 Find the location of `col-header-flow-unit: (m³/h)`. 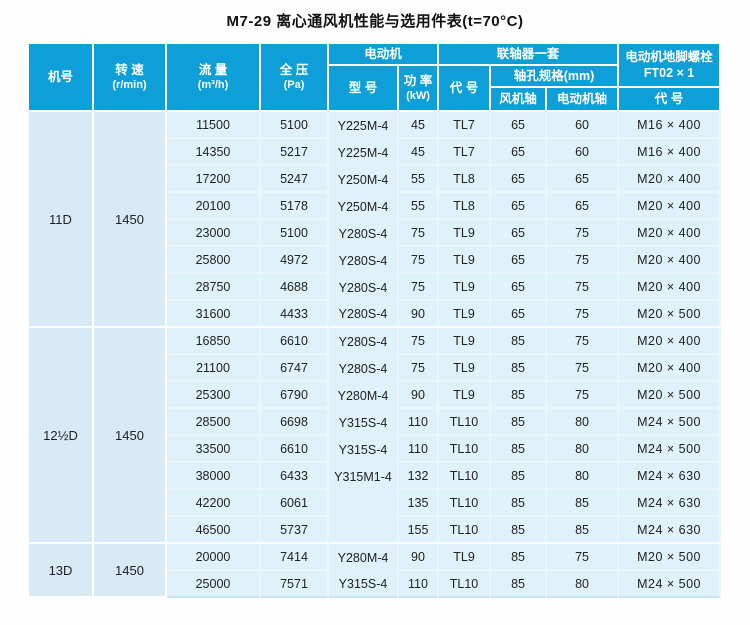

col-header-flow-unit: (m³/h) is located at coordinates (213, 84).